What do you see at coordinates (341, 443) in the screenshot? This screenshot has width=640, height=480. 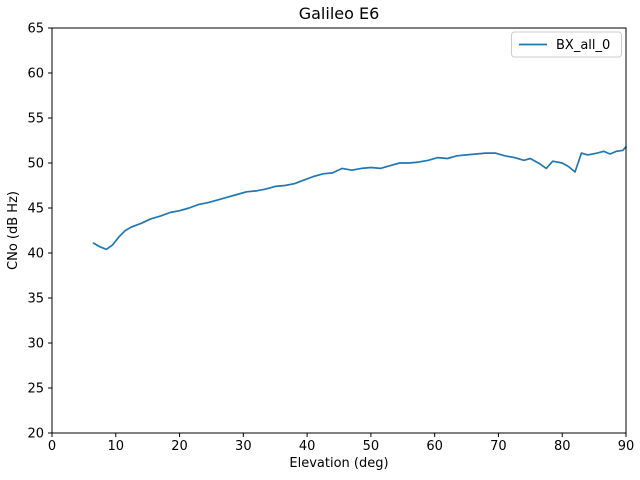 I see `x-axis-ticks: 0 10 20 30 40 50 60 70 80 90` at bounding box center [341, 443].